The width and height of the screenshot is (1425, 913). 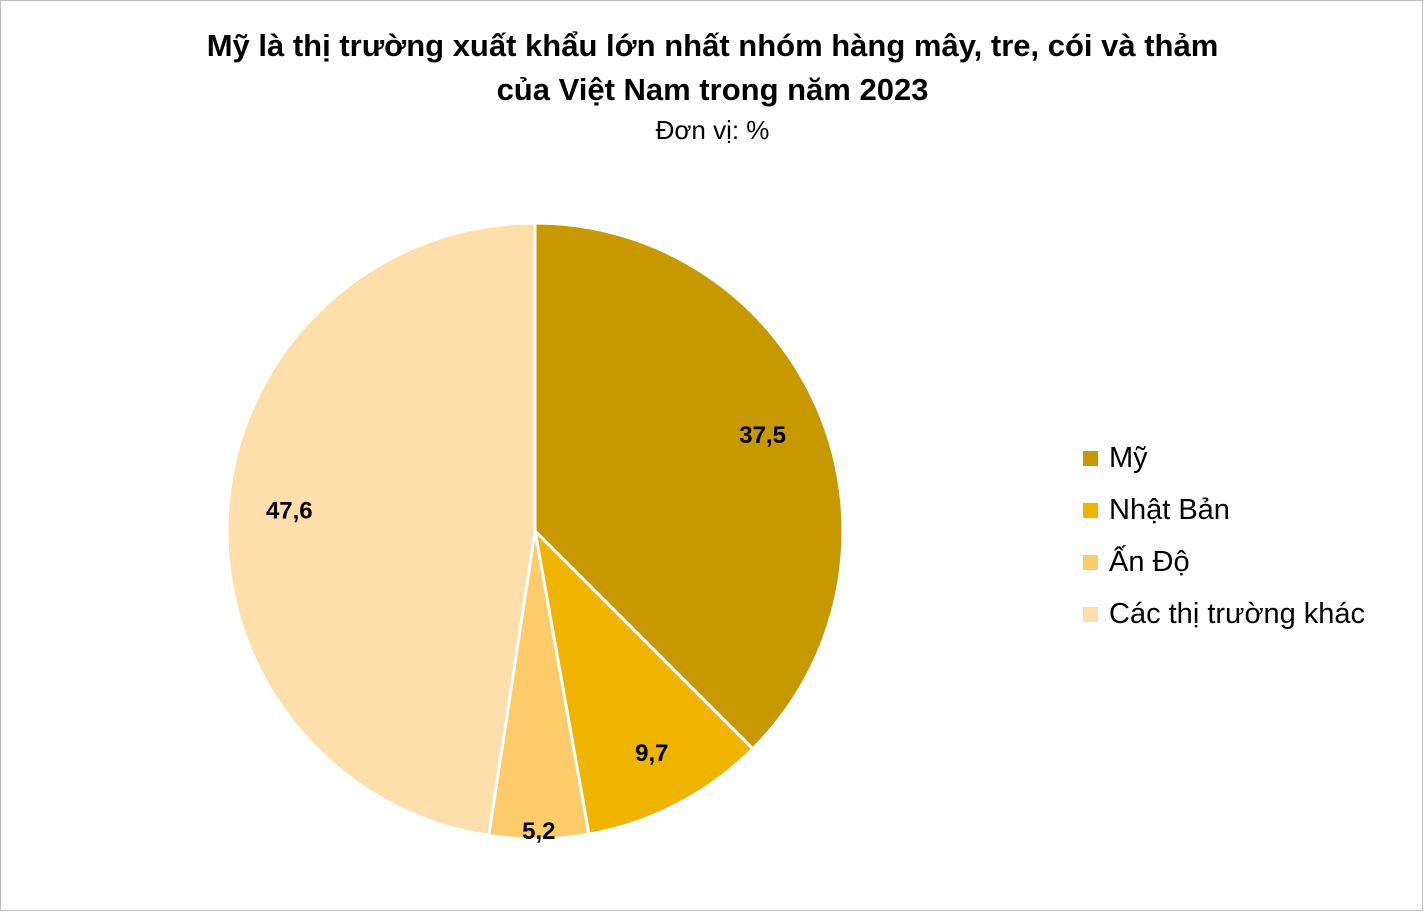 I want to click on legend-swatch-nhat-ban, so click(x=1090, y=510).